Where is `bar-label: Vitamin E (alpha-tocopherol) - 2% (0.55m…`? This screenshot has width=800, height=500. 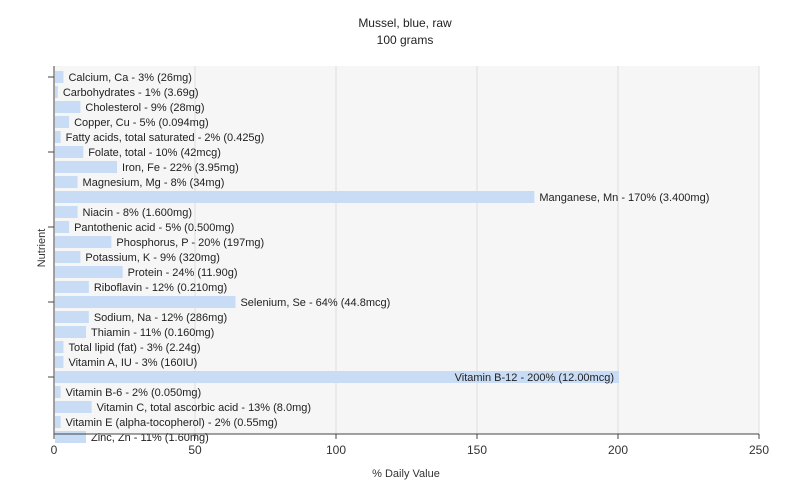
bar-label: Vitamin E (alpha-tocopherol) - 2% (0.55m… is located at coordinates (172, 423).